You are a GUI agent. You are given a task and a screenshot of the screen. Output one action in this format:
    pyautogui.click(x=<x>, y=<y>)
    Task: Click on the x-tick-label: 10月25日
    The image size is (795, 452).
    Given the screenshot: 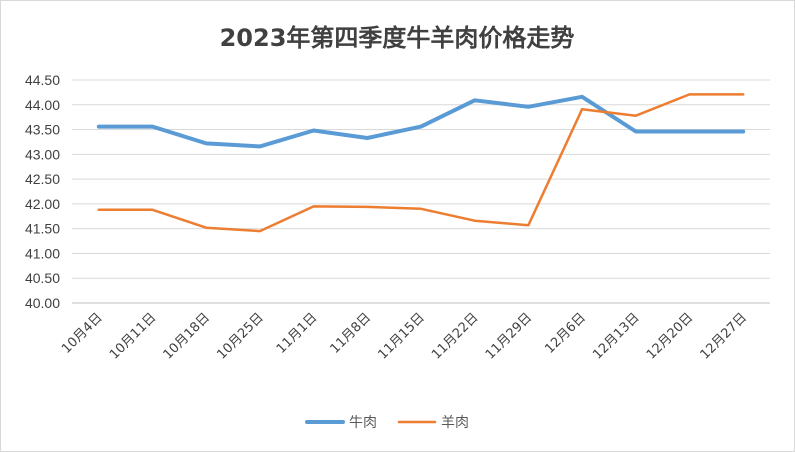 What is the action you would take?
    pyautogui.click(x=240, y=336)
    